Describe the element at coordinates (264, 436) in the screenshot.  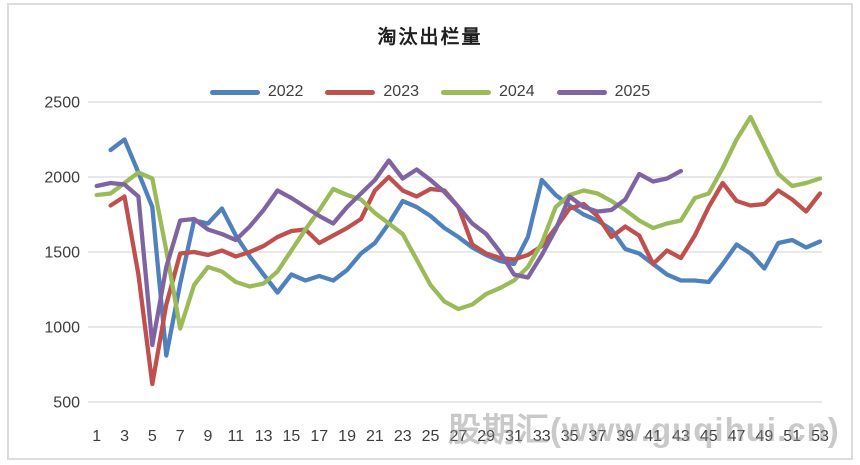
I see `x-tick-label: 13` at that location.